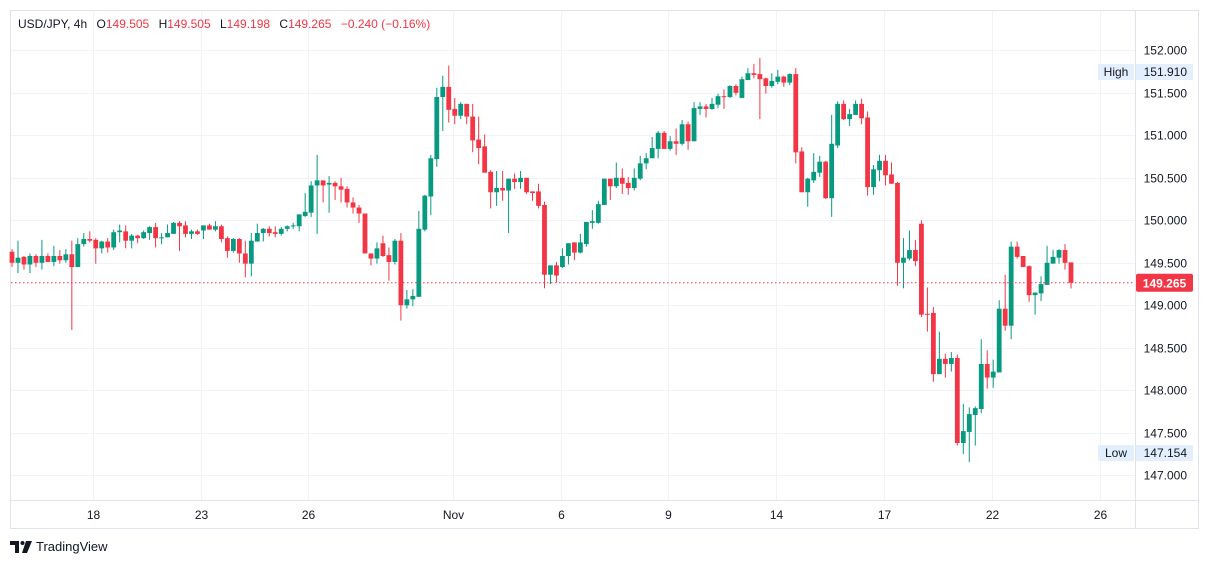 This screenshot has height=564, width=1209. I want to click on symbol-label: USD/JPY, 4h, so click(53, 24).